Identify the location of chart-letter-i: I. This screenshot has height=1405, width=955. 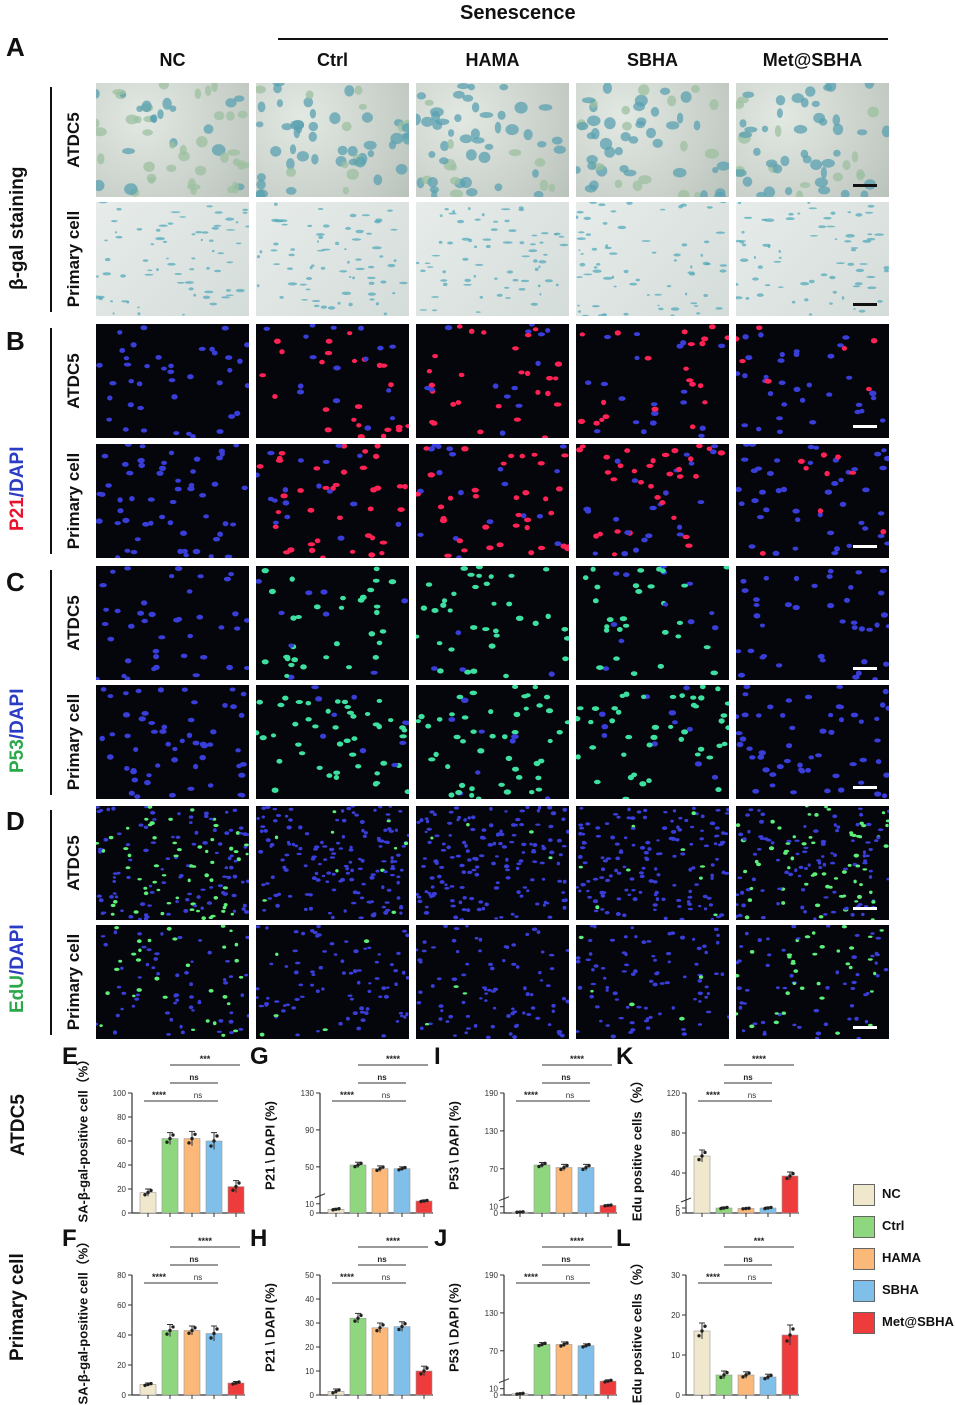
(437, 1056).